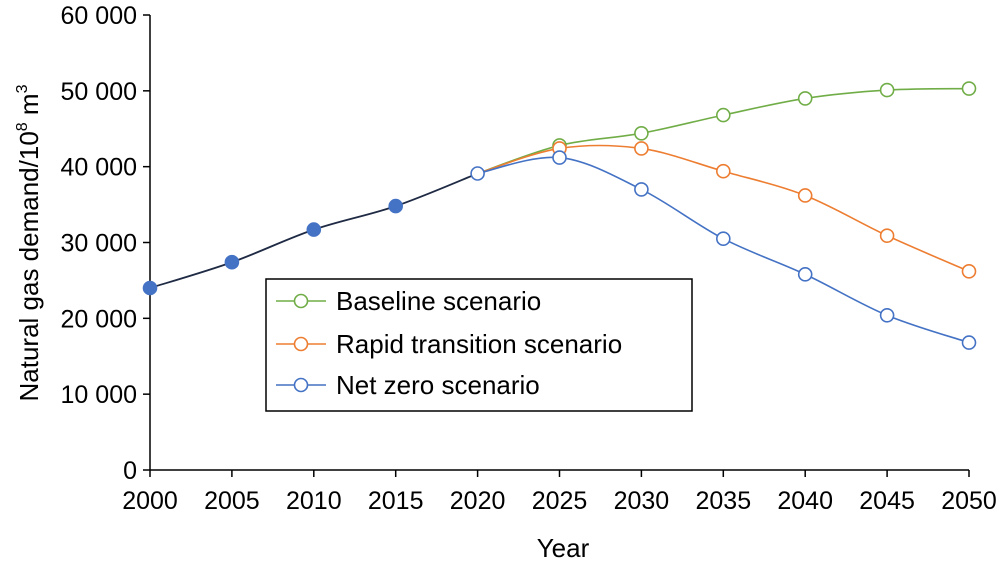 The height and width of the screenshot is (568, 1000). What do you see at coordinates (130, 471) in the screenshot?
I see `y-tick-label: 0` at bounding box center [130, 471].